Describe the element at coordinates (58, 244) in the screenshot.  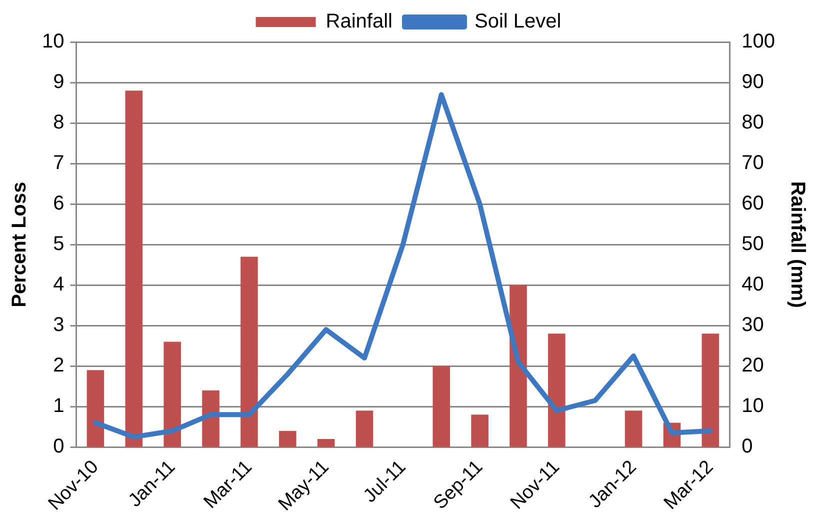
I see `y-tick-label: 5` at that location.